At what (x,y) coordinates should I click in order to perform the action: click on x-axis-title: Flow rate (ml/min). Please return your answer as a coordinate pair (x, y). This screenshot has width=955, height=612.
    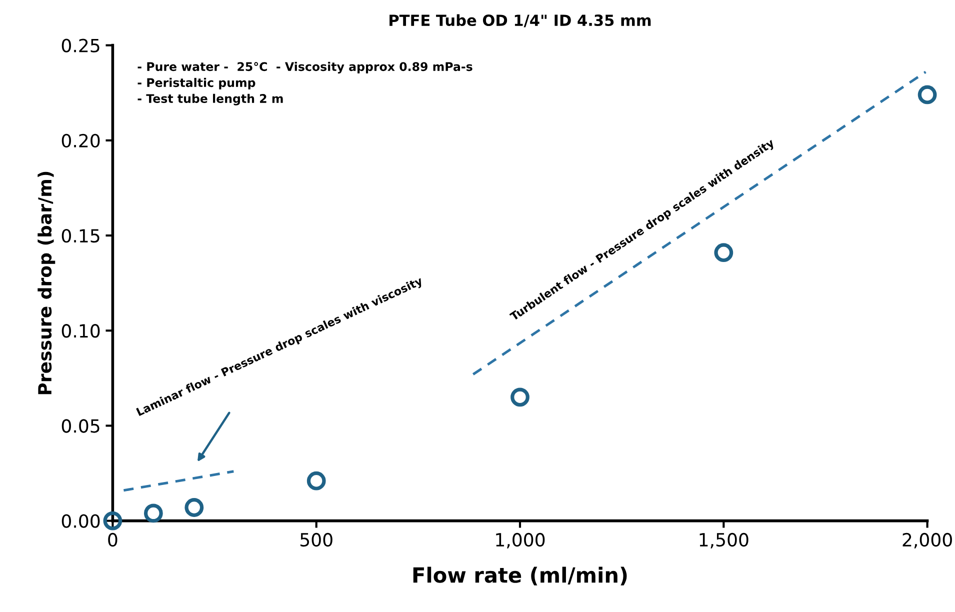
    Looking at the image, I should click on (520, 576).